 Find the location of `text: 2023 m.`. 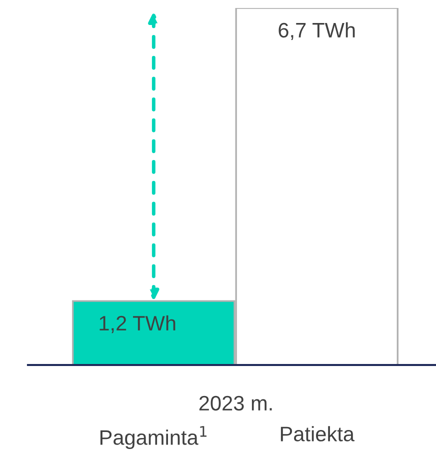

text: 2023 m. is located at coordinates (235, 403).